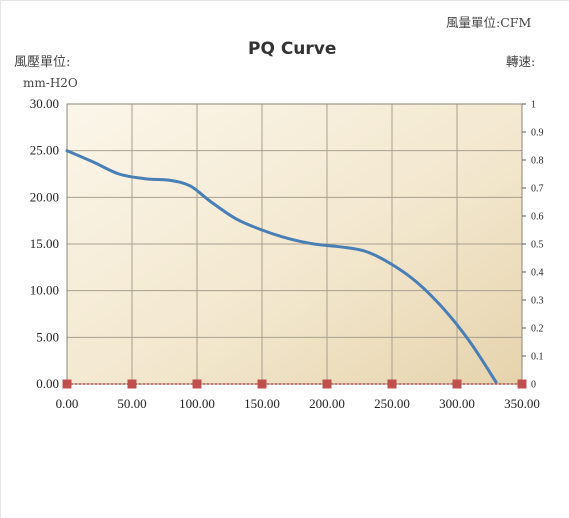 The width and height of the screenshot is (569, 518). I want to click on y2-tick-label: 1, so click(533, 105).